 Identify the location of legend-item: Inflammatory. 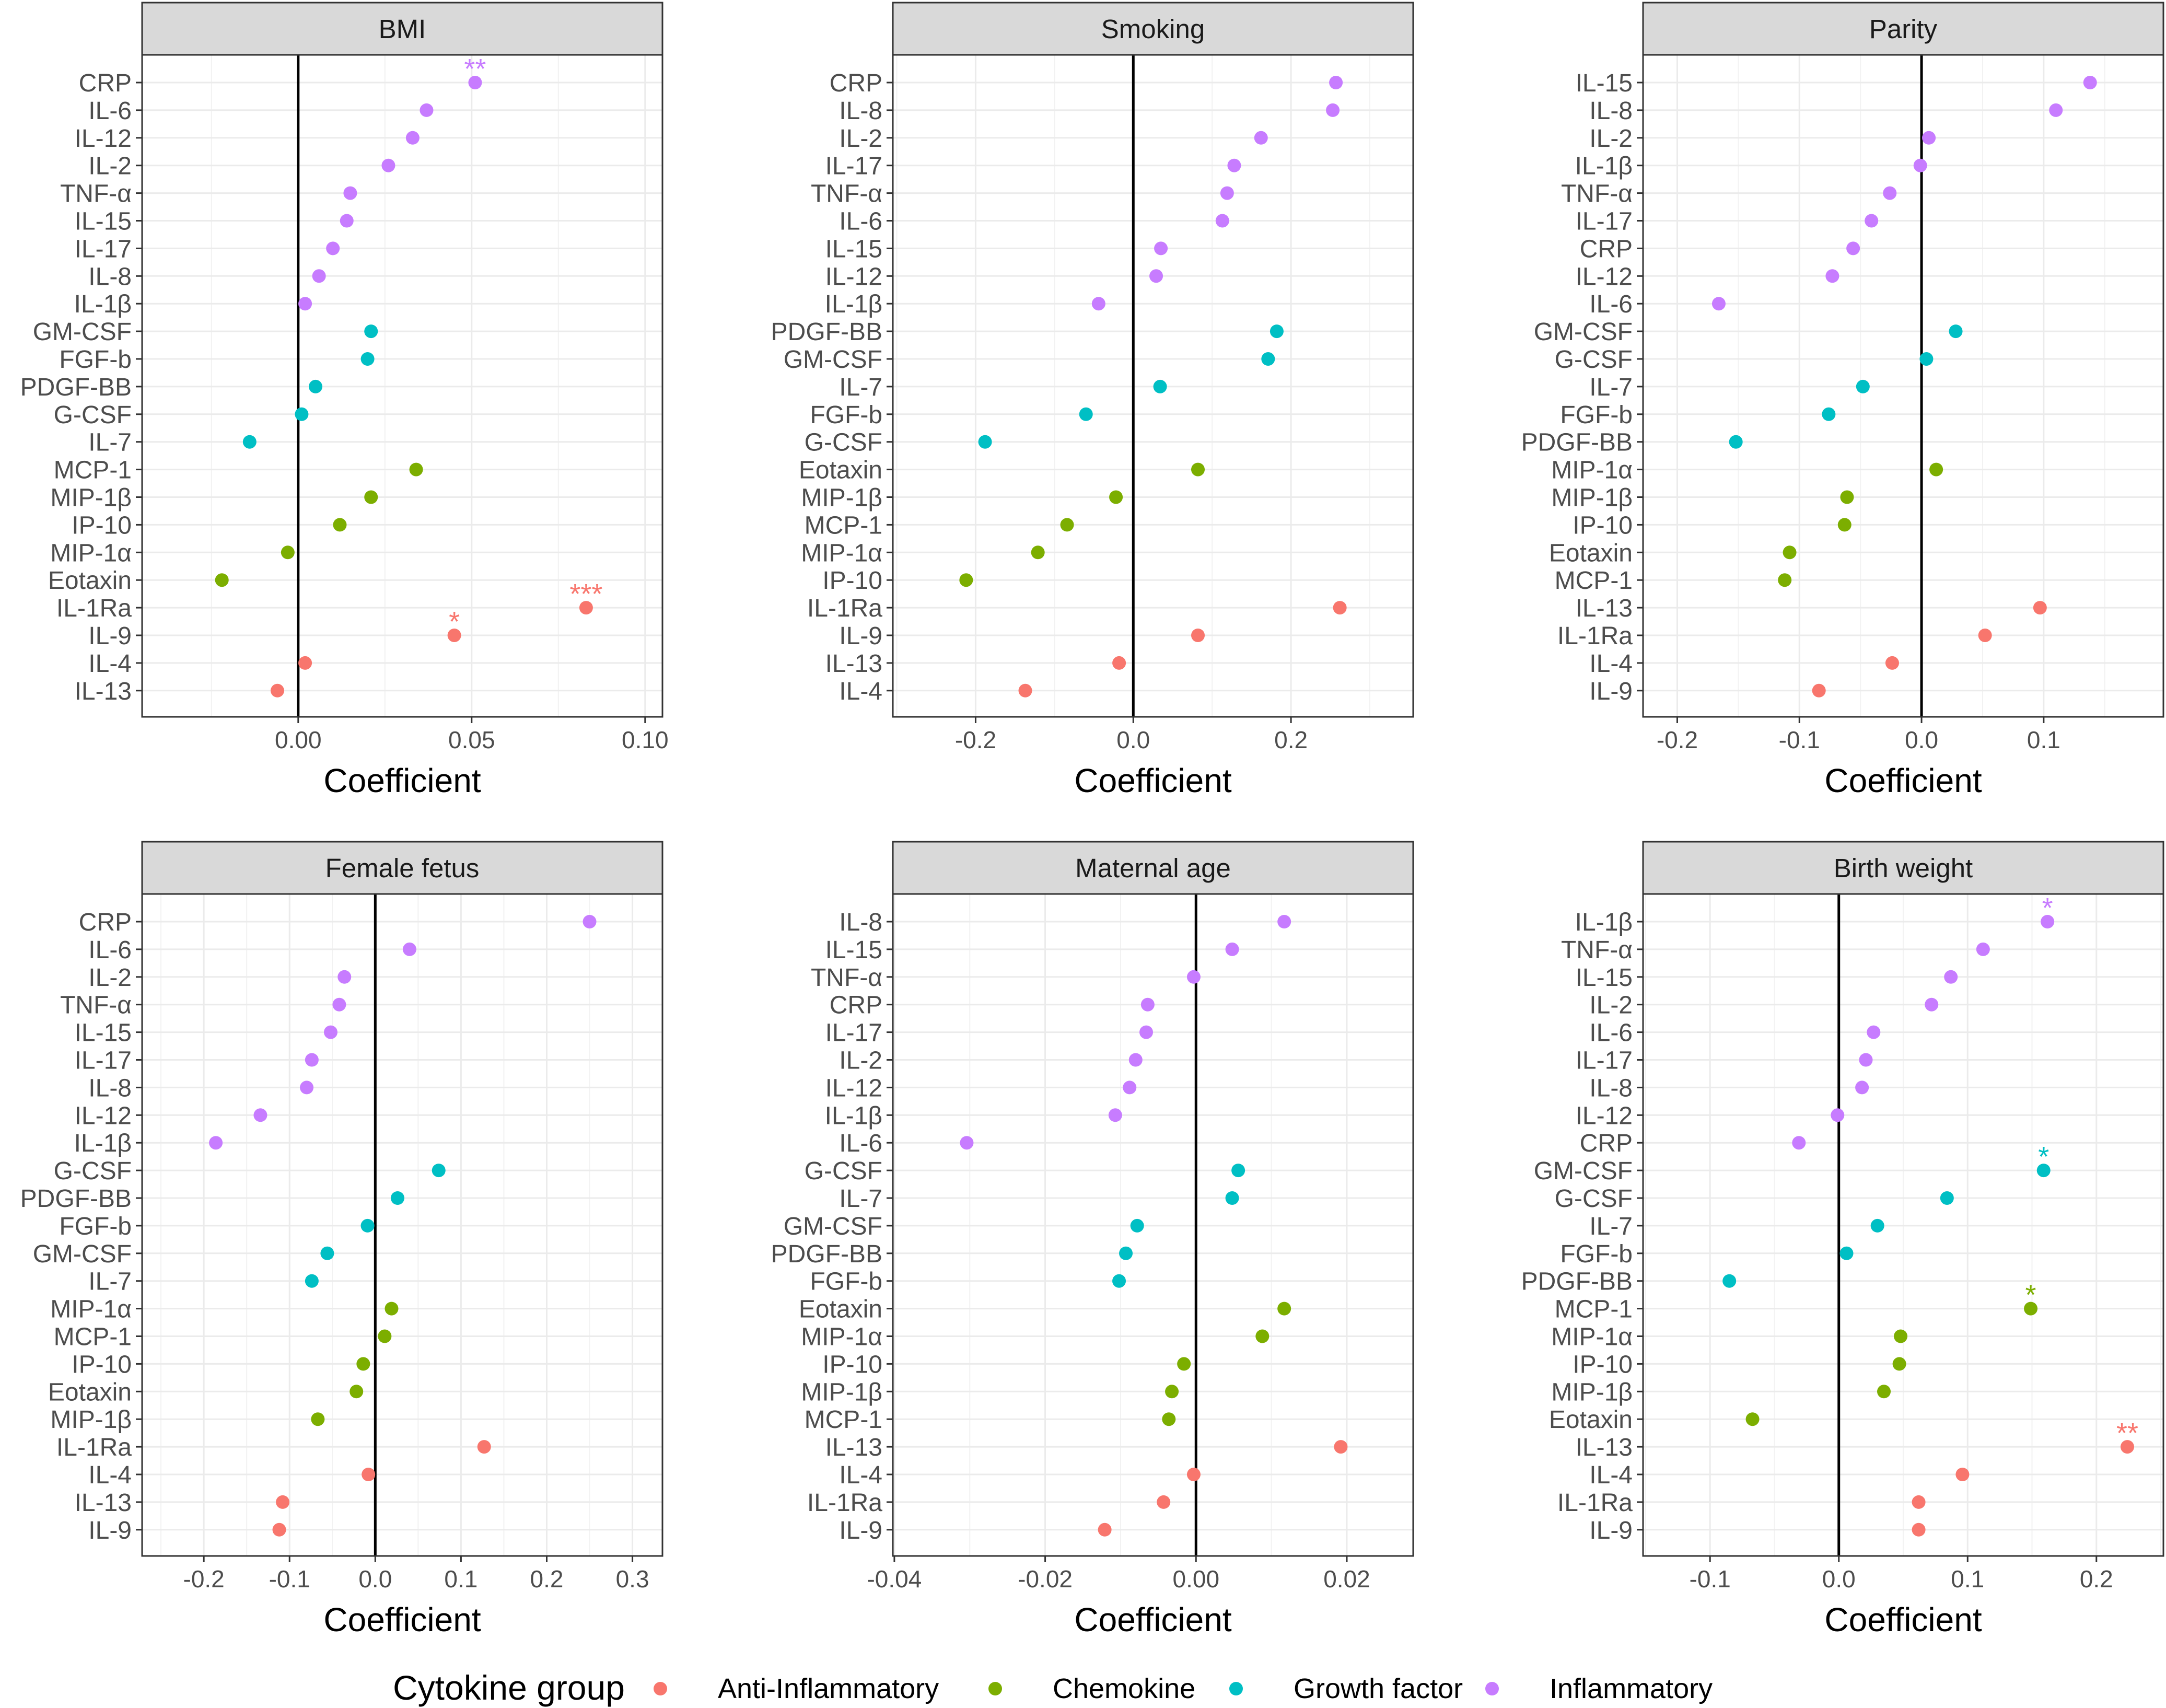
(1599, 1688).